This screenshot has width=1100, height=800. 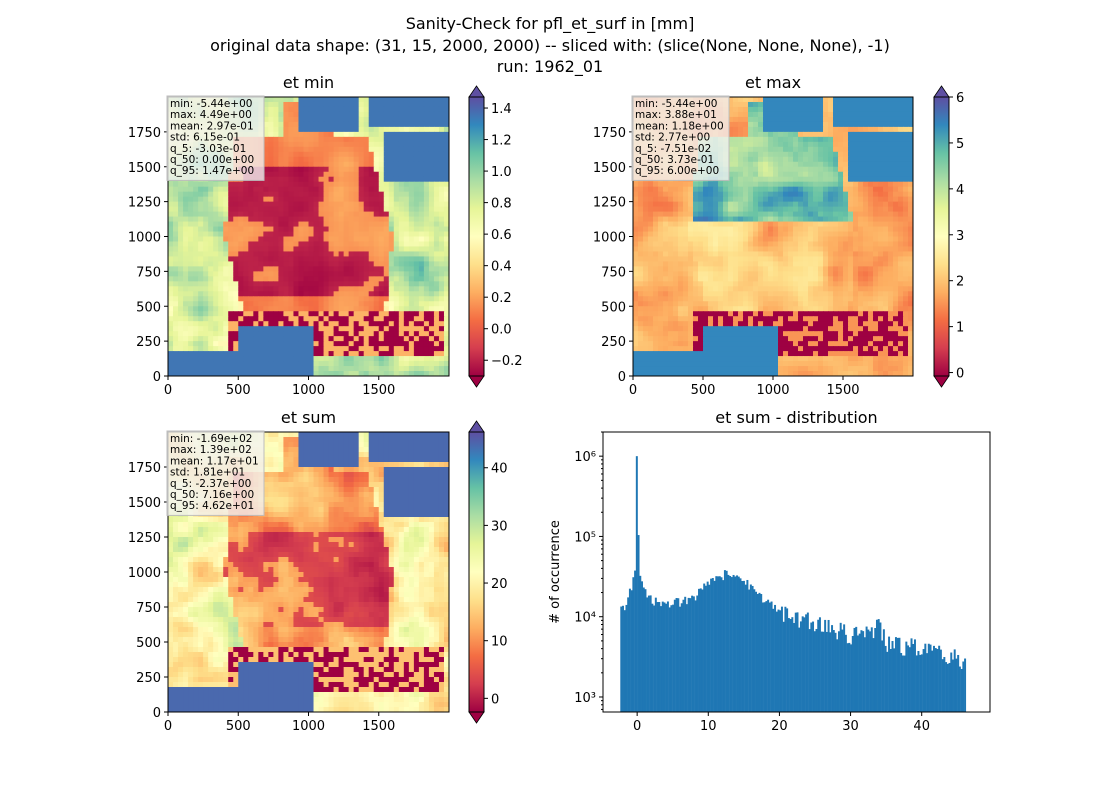 What do you see at coordinates (555, 572) in the screenshot?
I see `y-axis-label: # of occurrence` at bounding box center [555, 572].